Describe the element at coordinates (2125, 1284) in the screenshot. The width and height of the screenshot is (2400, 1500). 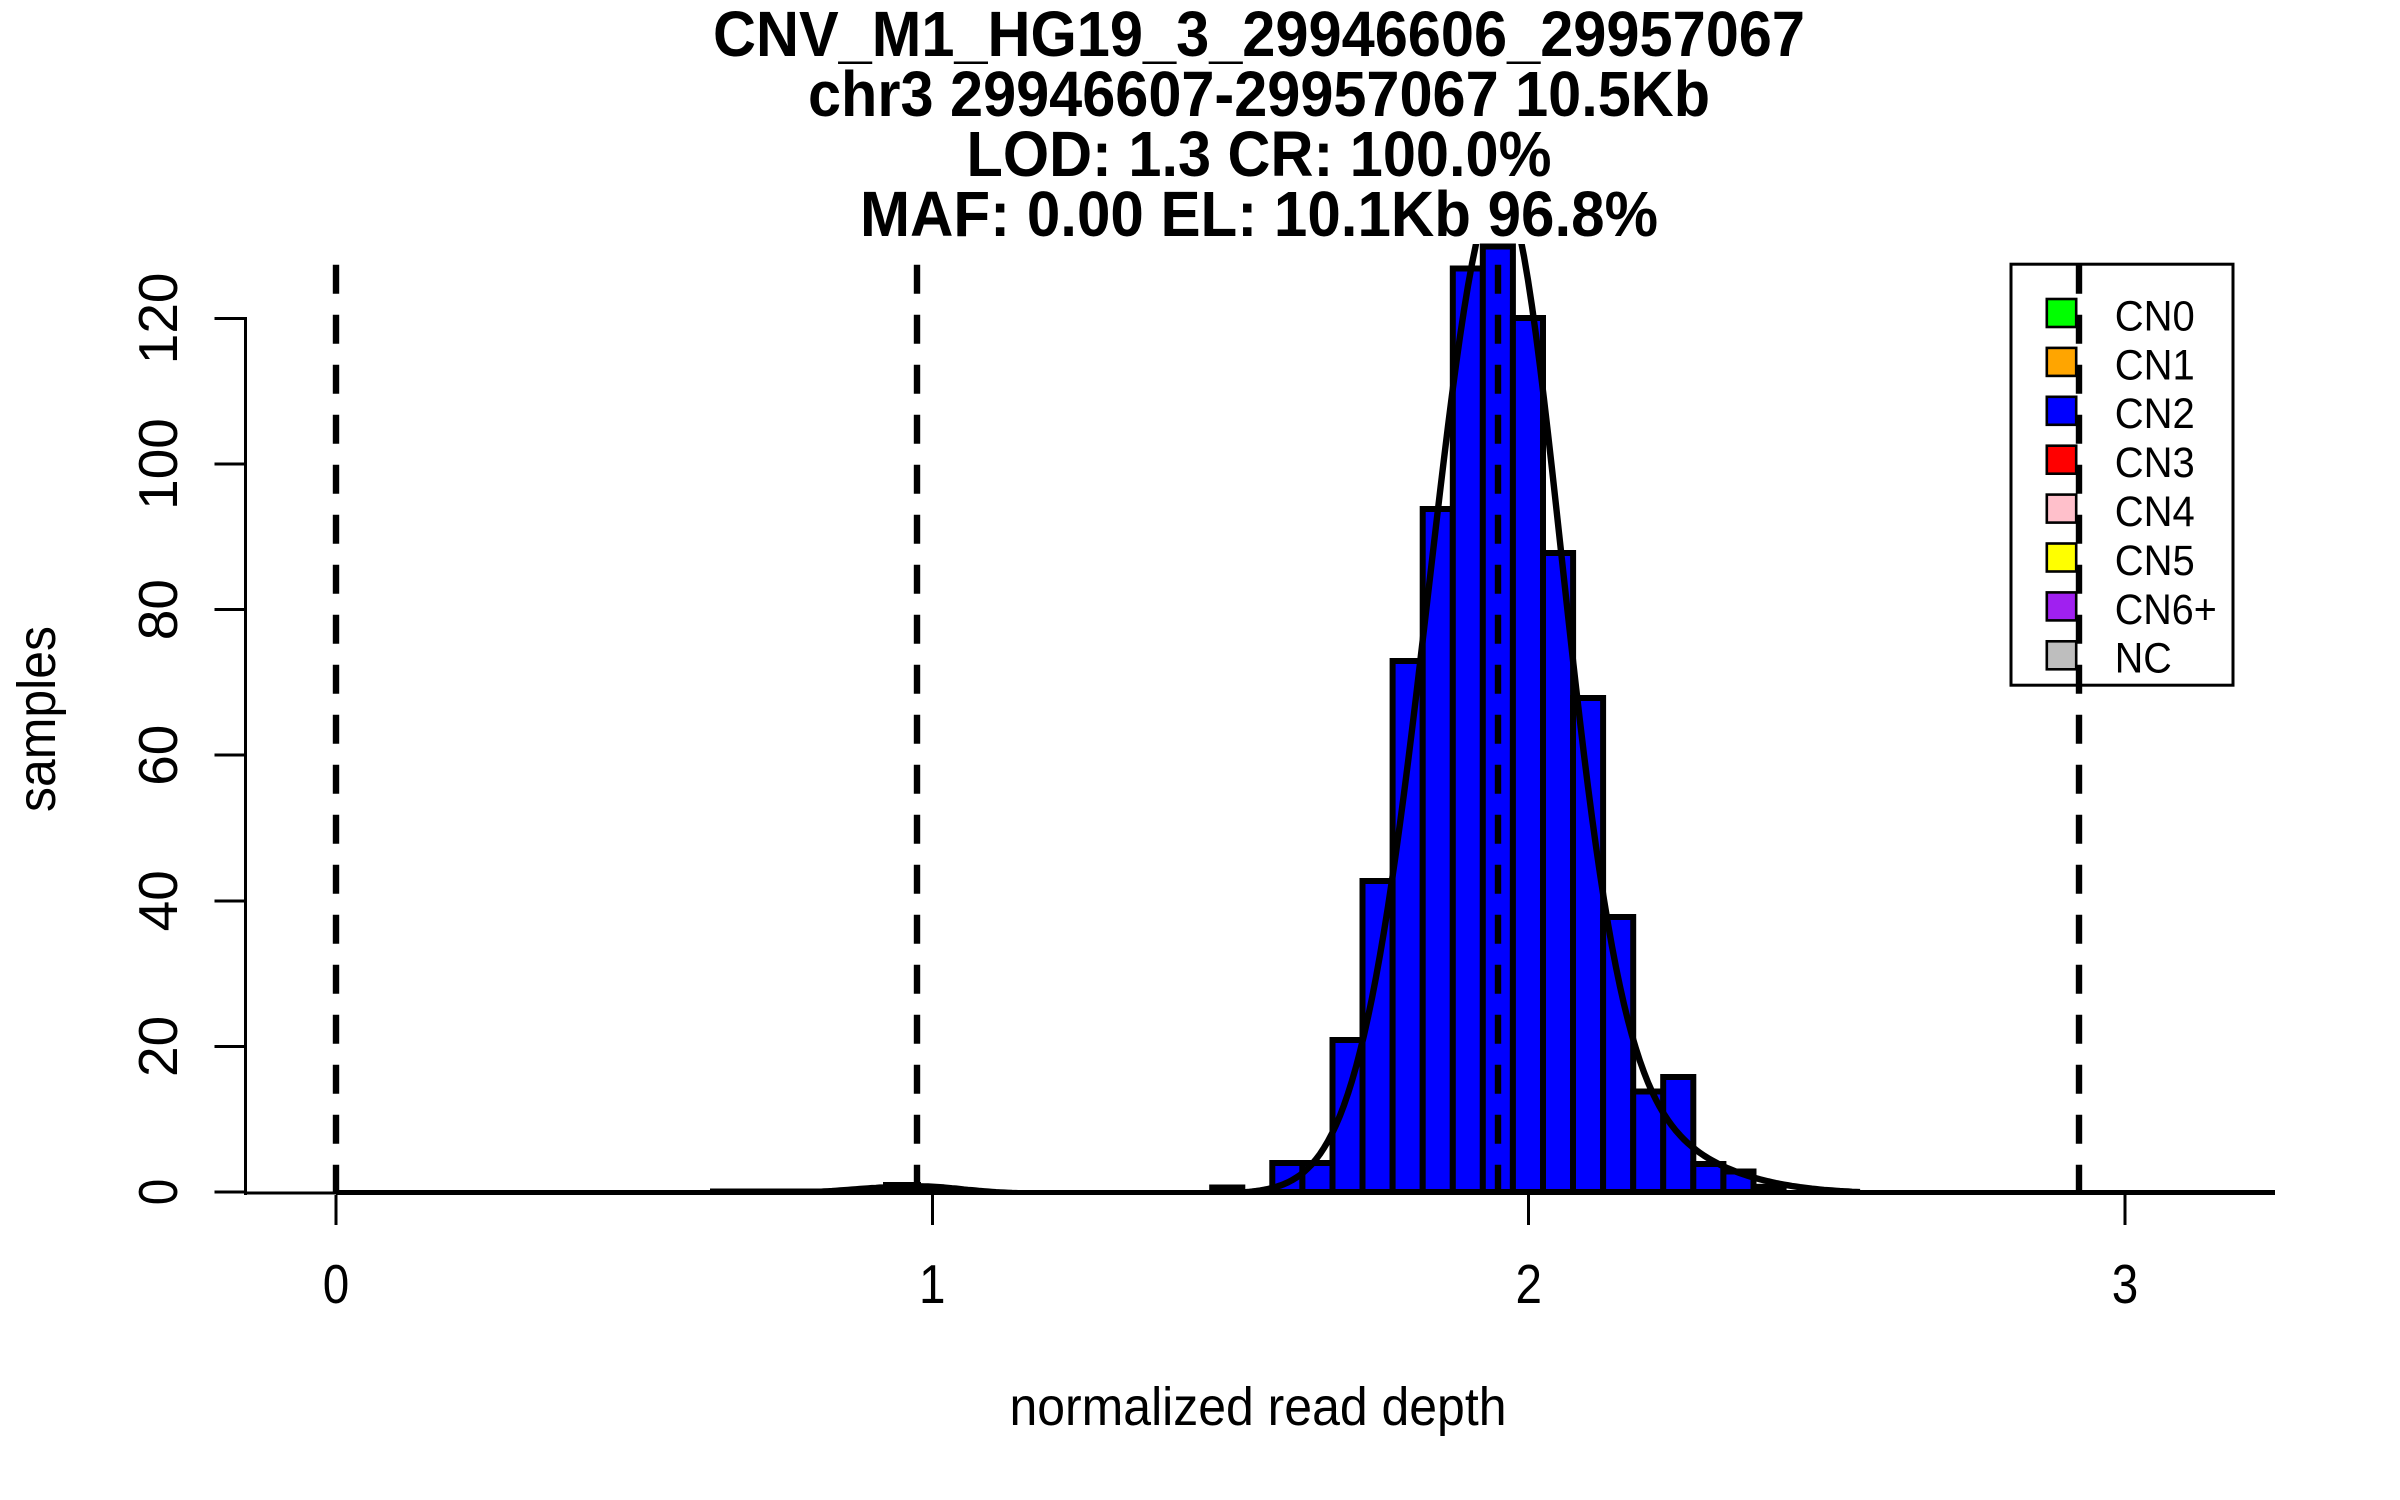
I see `svg-text: 3` at that location.